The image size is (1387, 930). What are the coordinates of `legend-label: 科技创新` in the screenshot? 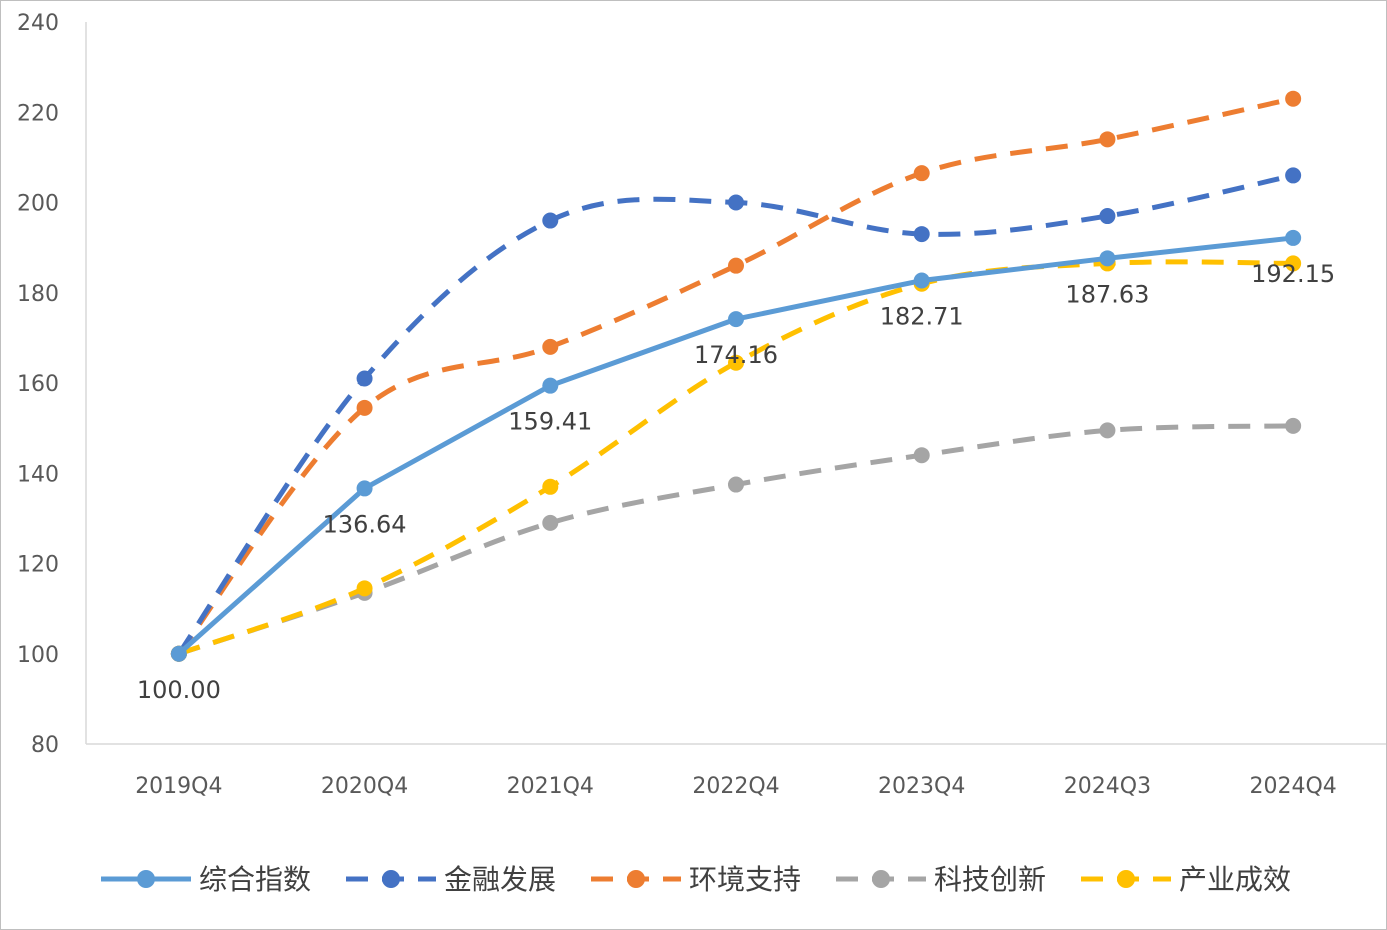 It's located at (990, 879).